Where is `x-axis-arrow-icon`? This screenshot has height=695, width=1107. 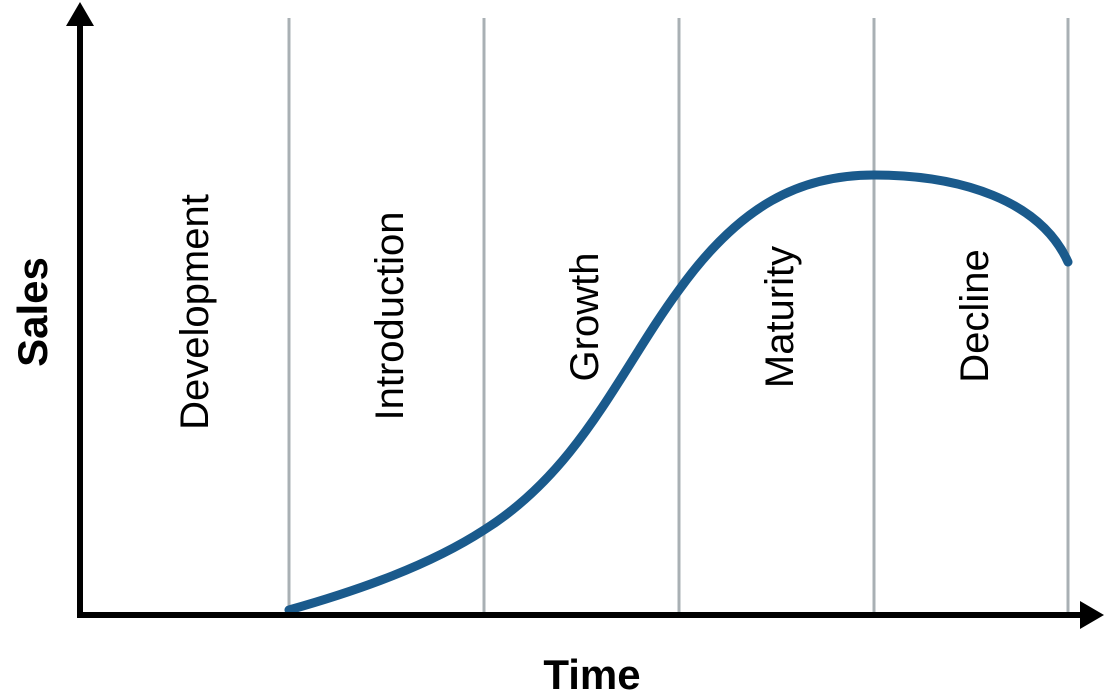 x-axis-arrow-icon is located at coordinates (1092, 615).